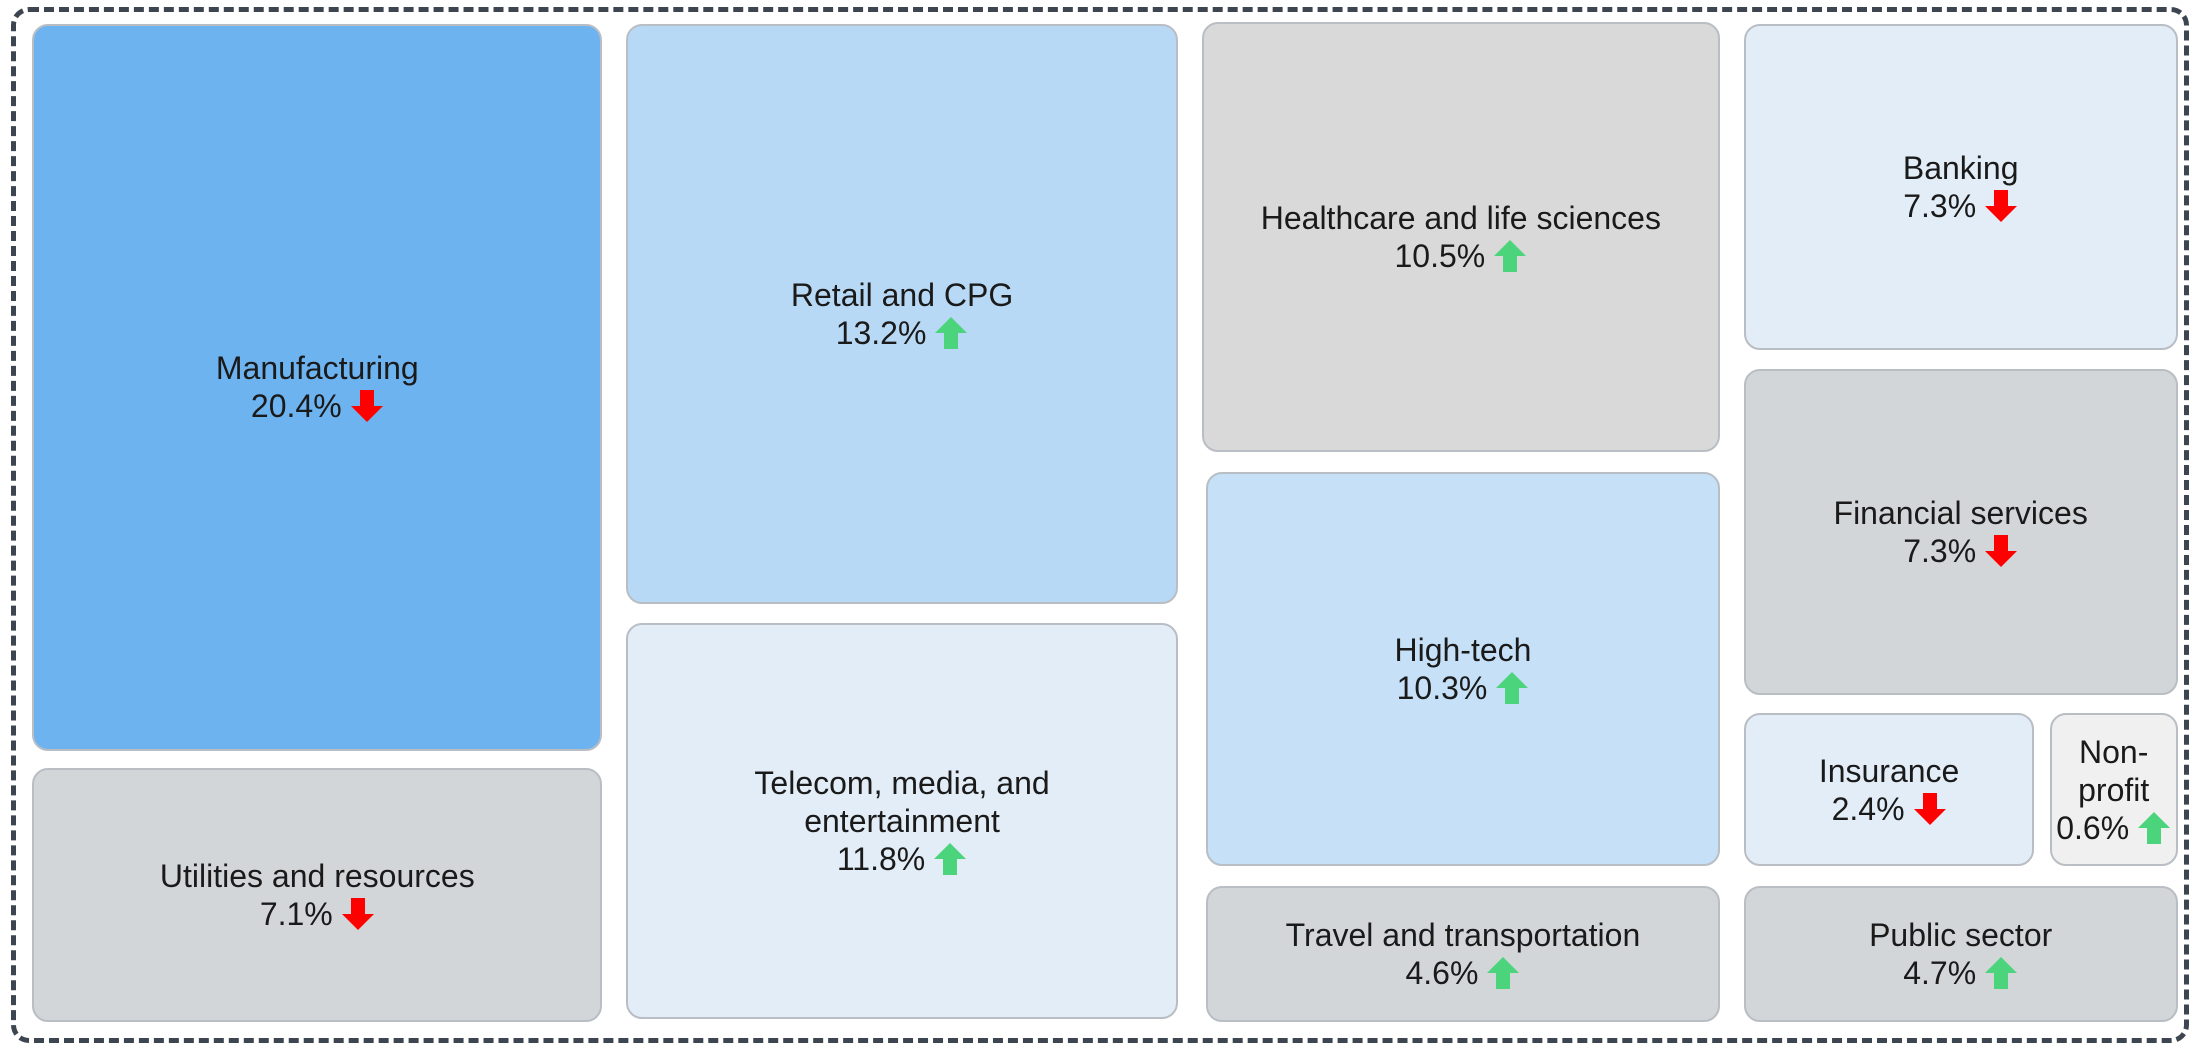 Image resolution: width=2202 pixels, height=1052 pixels. I want to click on tile-label-group: Telecom, media, and entertainment 11.8%, so click(902, 821).